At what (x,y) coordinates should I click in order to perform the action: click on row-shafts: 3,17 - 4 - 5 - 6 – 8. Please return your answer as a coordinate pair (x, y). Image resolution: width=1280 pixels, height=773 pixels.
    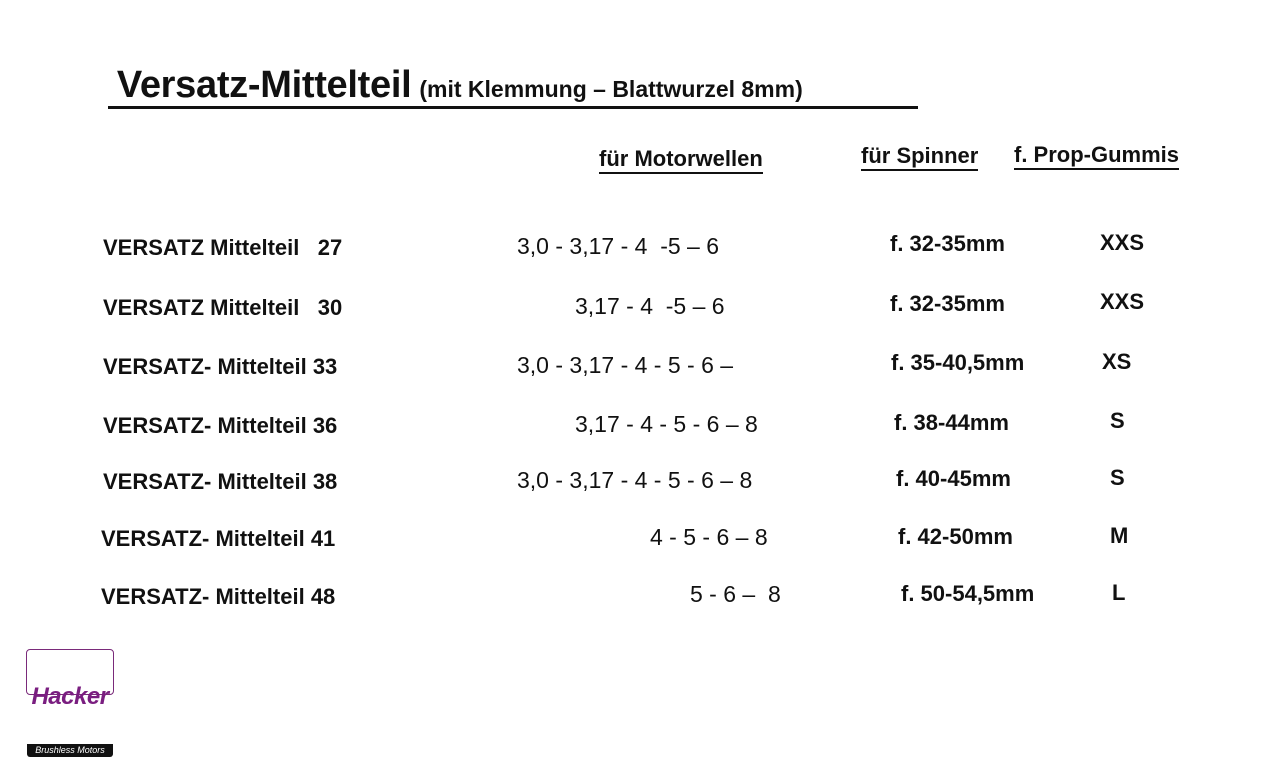
    Looking at the image, I should click on (666, 424).